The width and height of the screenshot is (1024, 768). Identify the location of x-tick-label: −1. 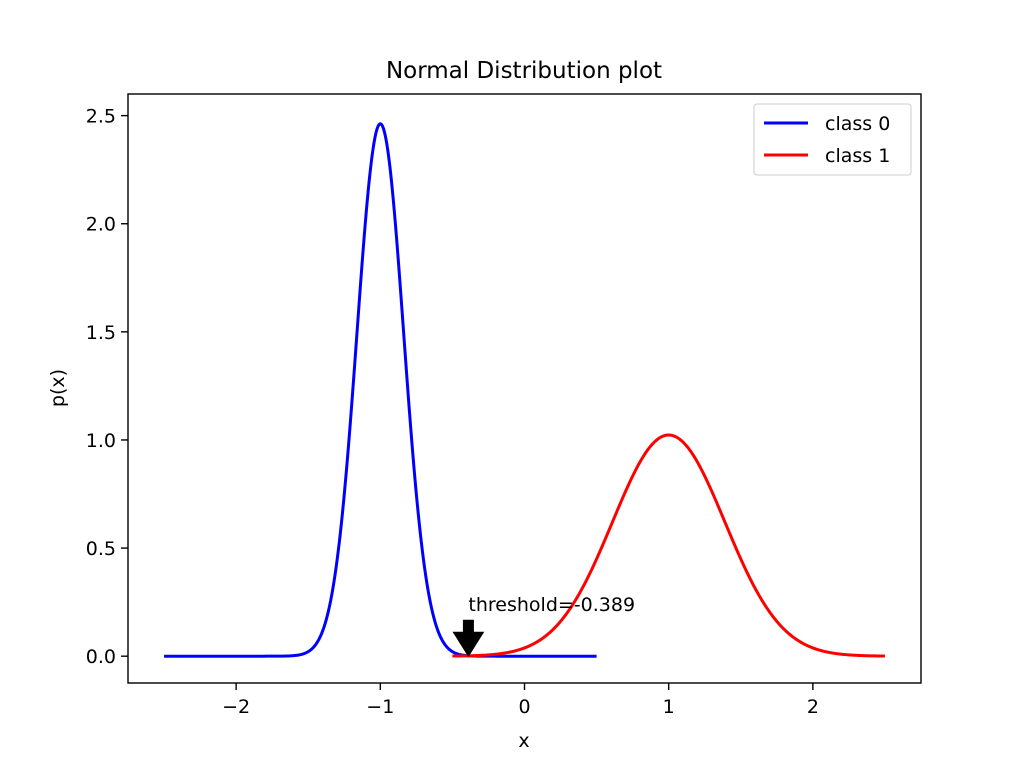
(380, 707).